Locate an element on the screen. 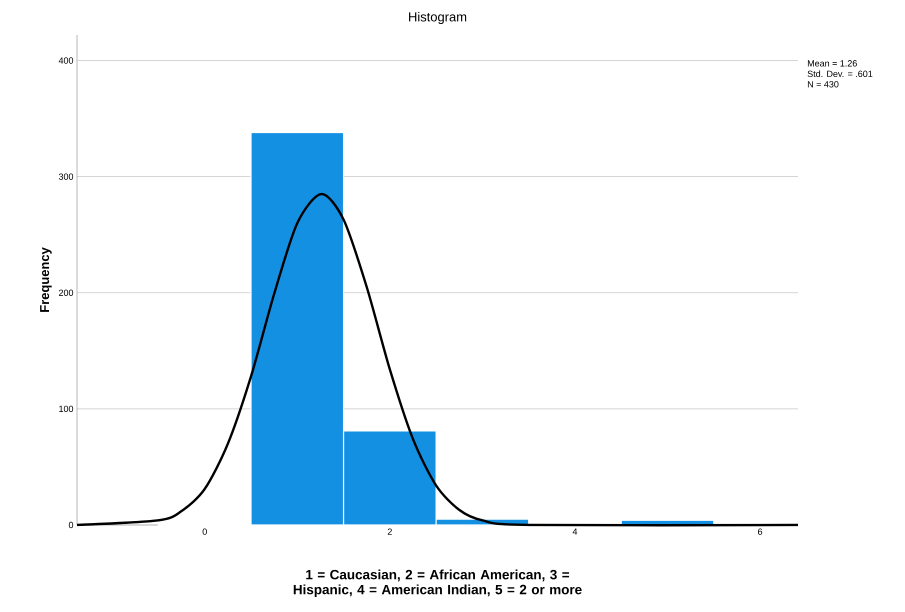  y-tick-label: 400 is located at coordinates (66, 60).